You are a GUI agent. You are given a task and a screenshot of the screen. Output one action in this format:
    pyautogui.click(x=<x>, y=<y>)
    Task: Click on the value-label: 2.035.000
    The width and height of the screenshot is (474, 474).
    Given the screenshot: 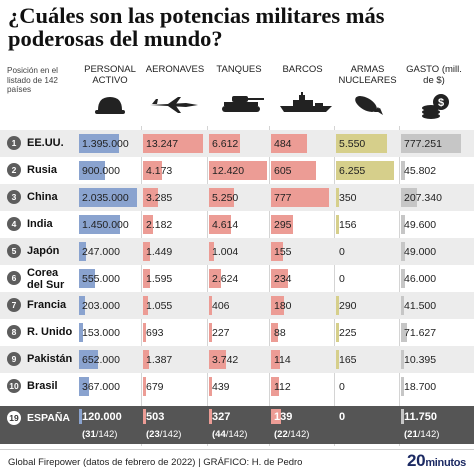 What is the action you would take?
    pyautogui.click(x=105, y=198)
    